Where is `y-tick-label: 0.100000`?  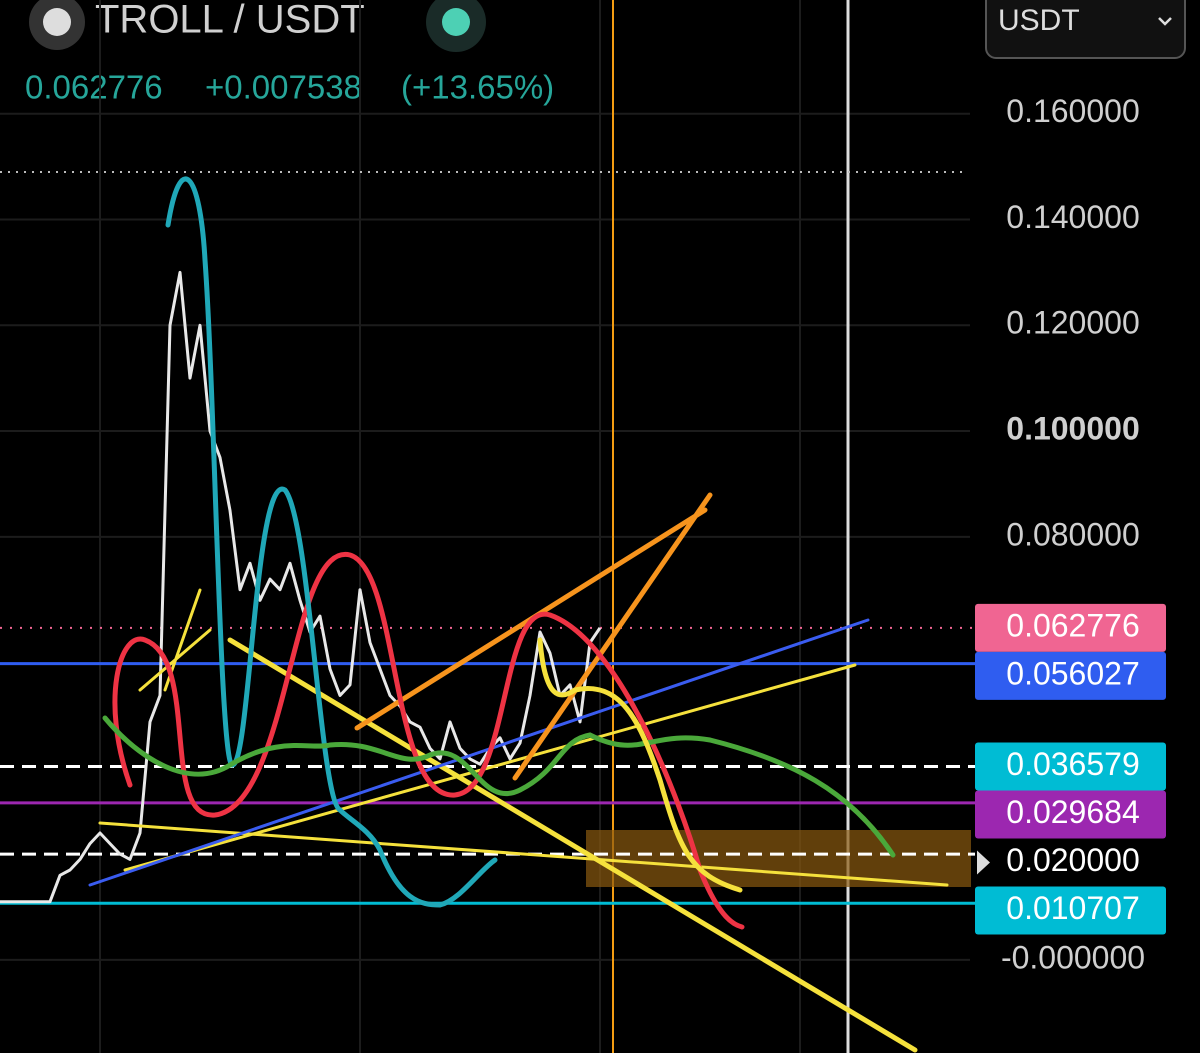
y-tick-label: 0.100000 is located at coordinates (1072, 428).